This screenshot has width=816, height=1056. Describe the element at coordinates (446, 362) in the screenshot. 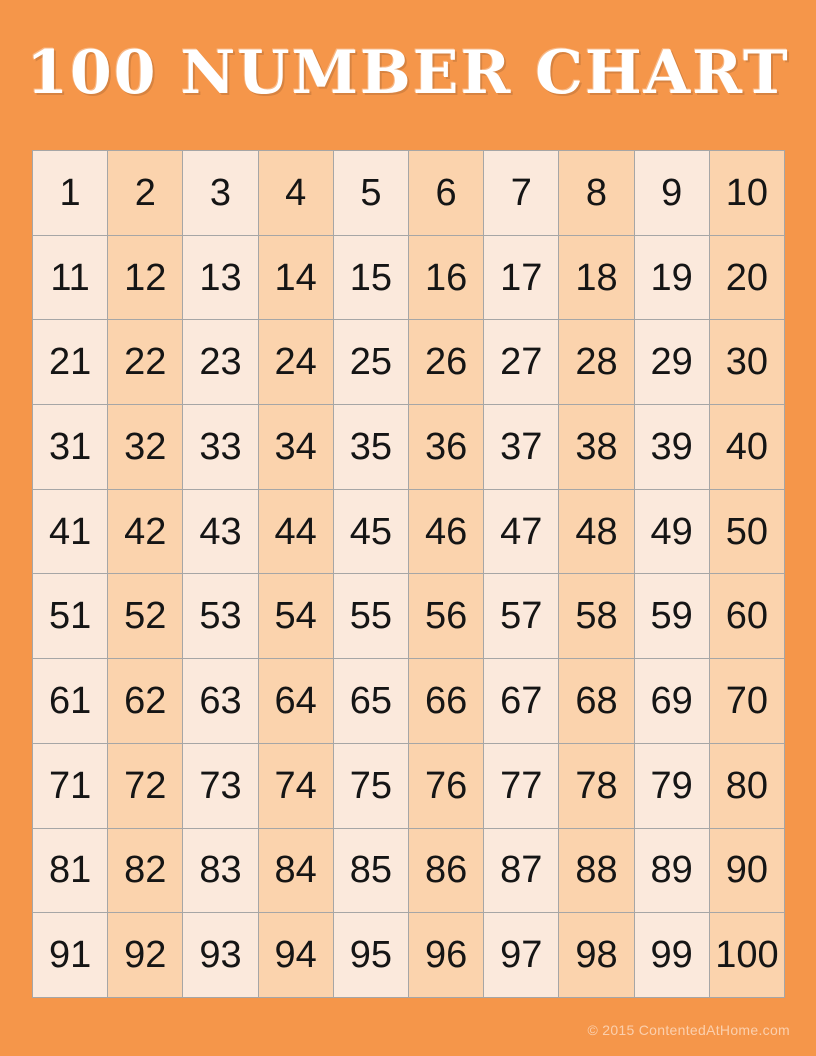

I see `grid-cell-26: 26` at that location.